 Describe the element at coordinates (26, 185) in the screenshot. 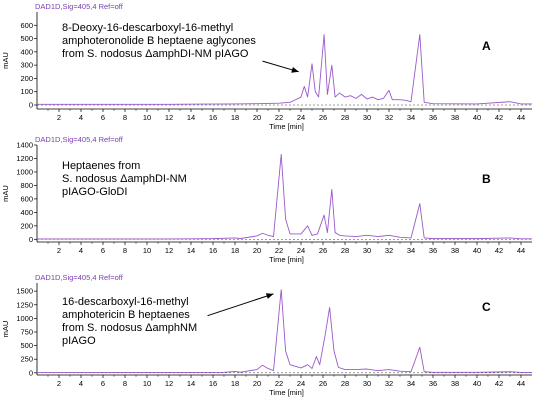

I see `y-tick-label: 800` at that location.